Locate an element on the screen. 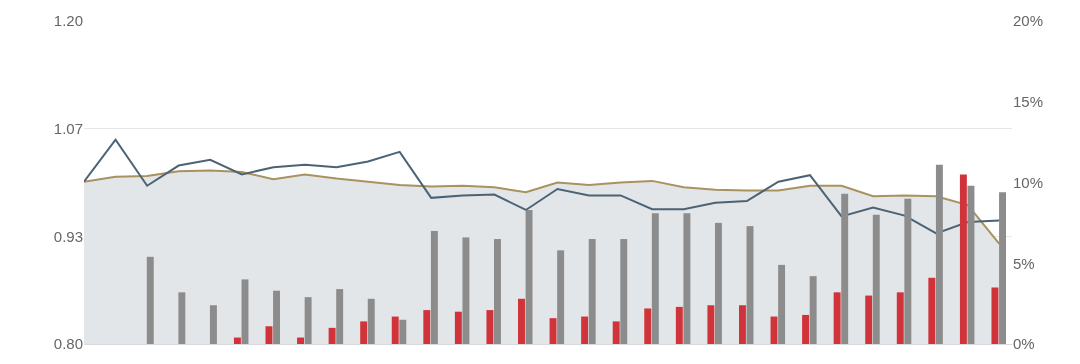 This screenshot has width=1080, height=364. y2-tick-label: 0% is located at coordinates (1024, 344).